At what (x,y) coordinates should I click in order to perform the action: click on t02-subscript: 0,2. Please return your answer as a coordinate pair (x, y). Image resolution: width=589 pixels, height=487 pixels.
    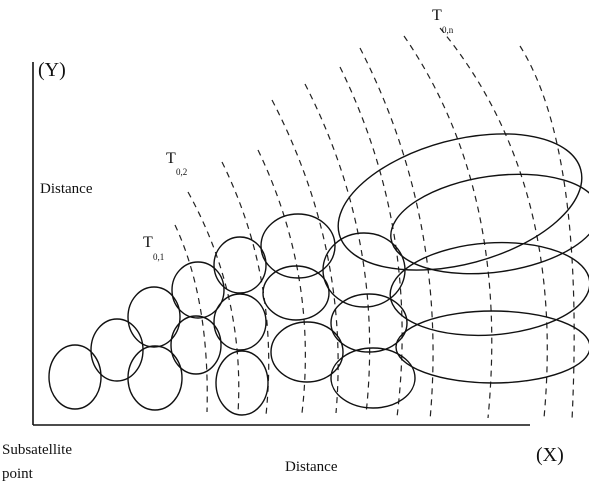
    Looking at the image, I should click on (181, 172).